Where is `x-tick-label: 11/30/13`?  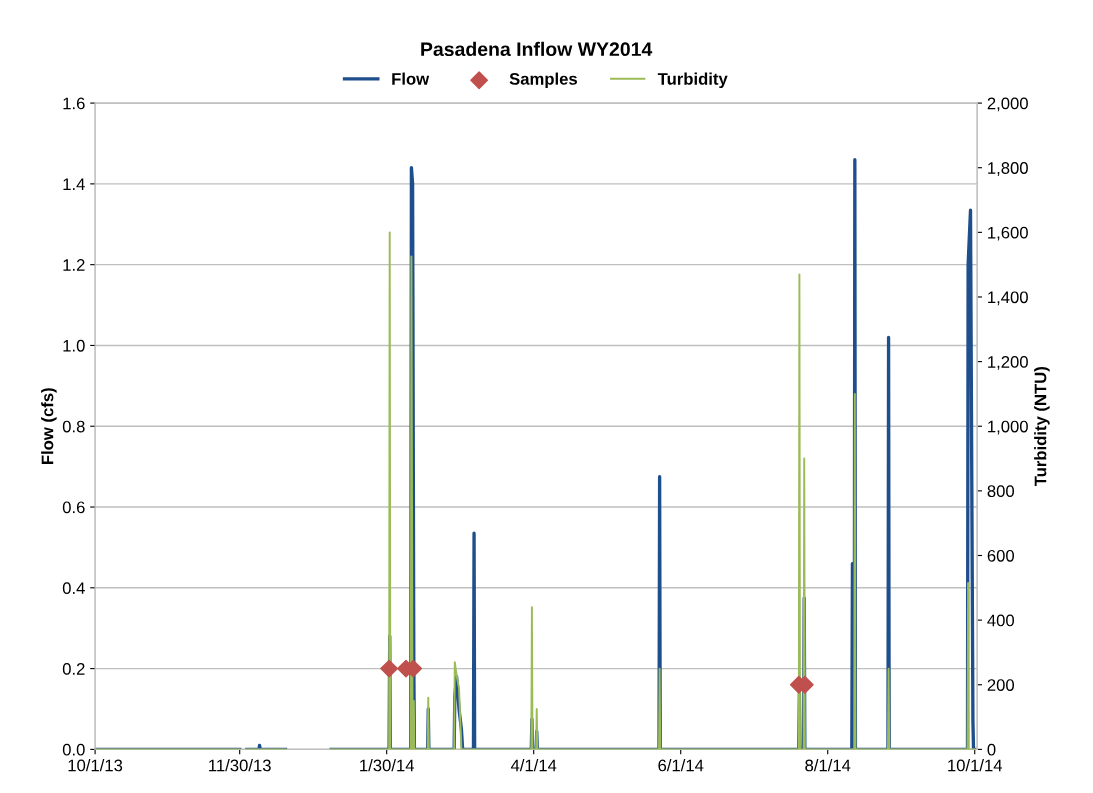
x-tick-label: 11/30/13 is located at coordinates (240, 765).